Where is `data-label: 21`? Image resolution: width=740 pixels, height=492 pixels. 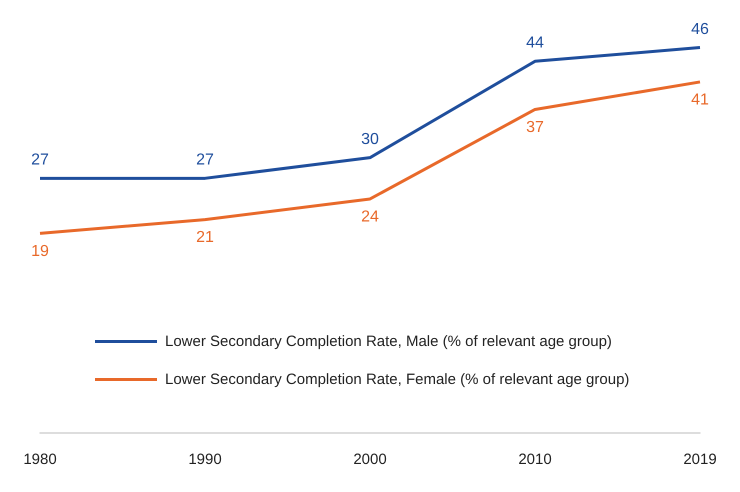 data-label: 21 is located at coordinates (205, 237).